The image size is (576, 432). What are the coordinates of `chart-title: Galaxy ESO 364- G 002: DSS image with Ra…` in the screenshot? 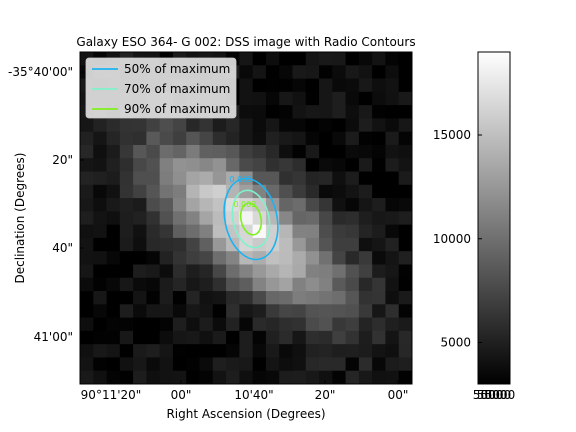 It's located at (245, 42).